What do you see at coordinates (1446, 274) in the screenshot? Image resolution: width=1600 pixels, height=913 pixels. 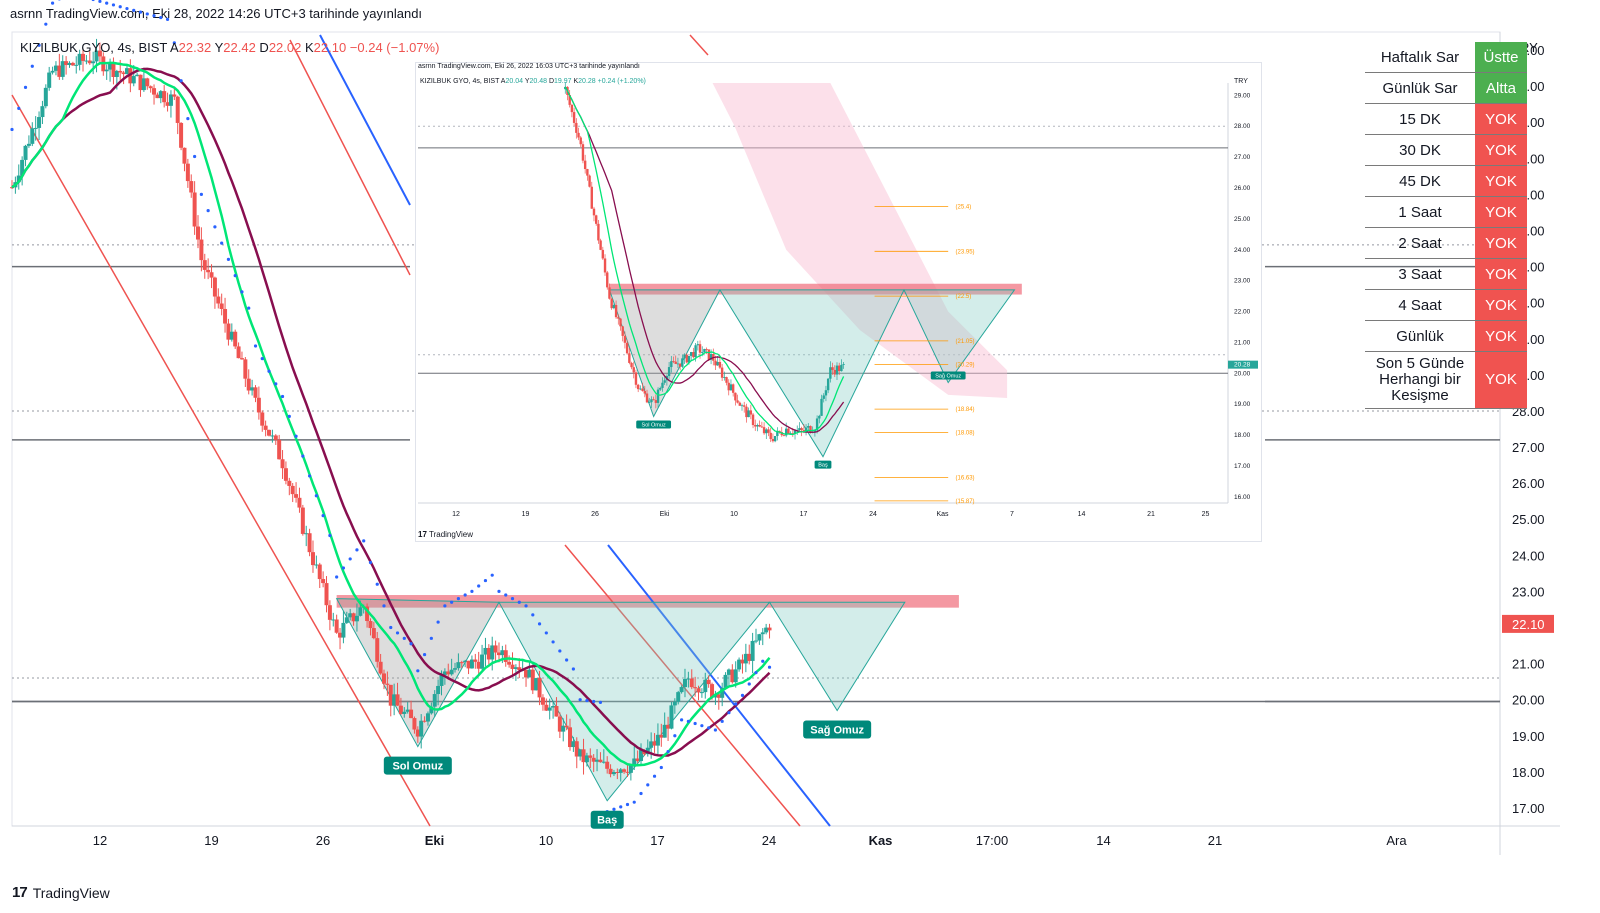 I see `status-row: 3 Saat YOK` at bounding box center [1446, 274].